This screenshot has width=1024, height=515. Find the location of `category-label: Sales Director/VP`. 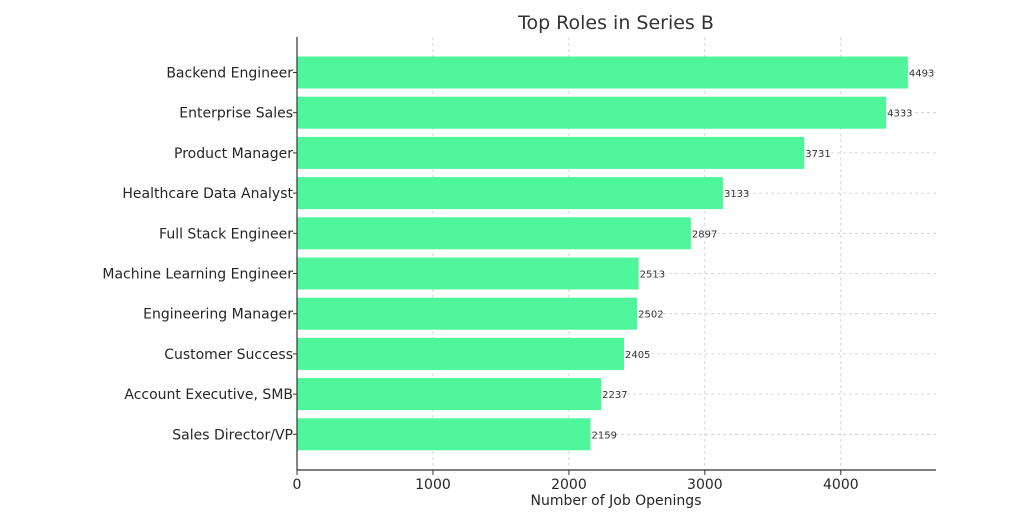

category-label: Sales Director/VP is located at coordinates (232, 435).